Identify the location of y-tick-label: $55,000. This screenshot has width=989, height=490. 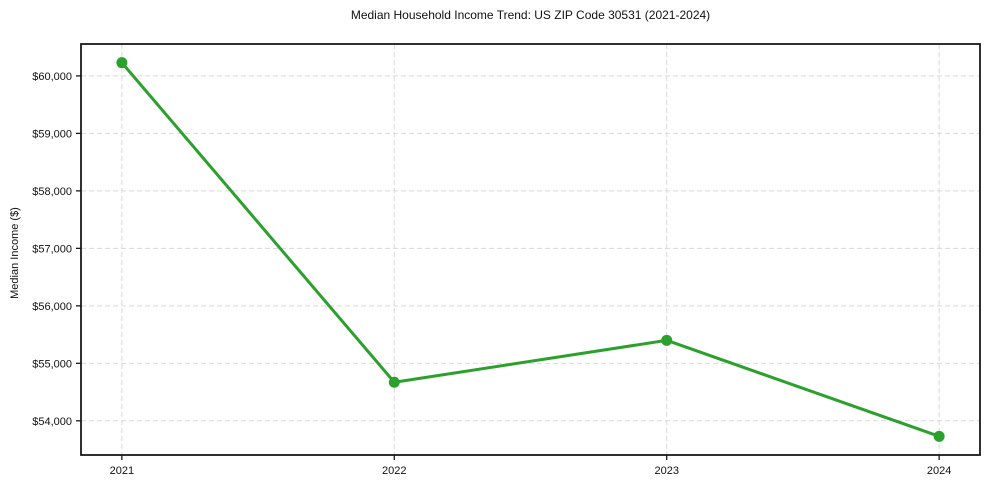
(52, 364).